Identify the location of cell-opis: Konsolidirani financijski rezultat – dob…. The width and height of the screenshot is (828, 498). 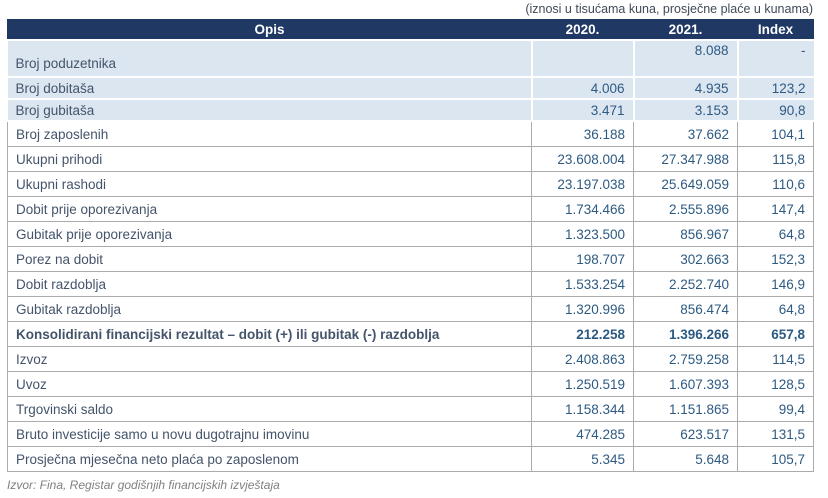
(269, 334).